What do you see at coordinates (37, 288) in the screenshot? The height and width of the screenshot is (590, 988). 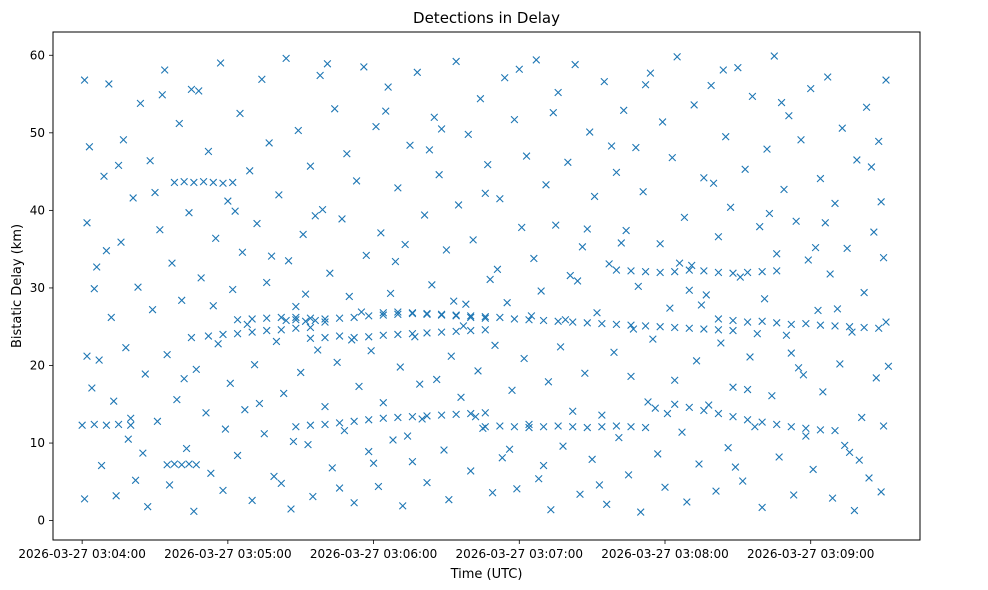 I see `y-tick-label: 30` at bounding box center [37, 288].